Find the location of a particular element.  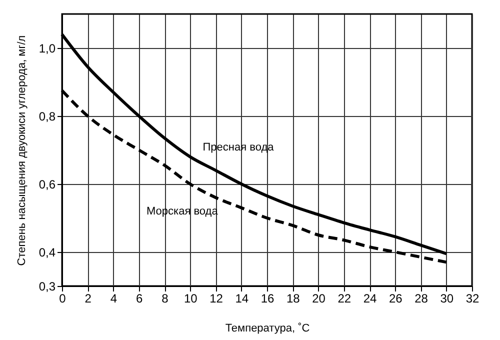

y-axis-title: Степень насыщения двуокиси углерода, мг/л is located at coordinates (22, 150).